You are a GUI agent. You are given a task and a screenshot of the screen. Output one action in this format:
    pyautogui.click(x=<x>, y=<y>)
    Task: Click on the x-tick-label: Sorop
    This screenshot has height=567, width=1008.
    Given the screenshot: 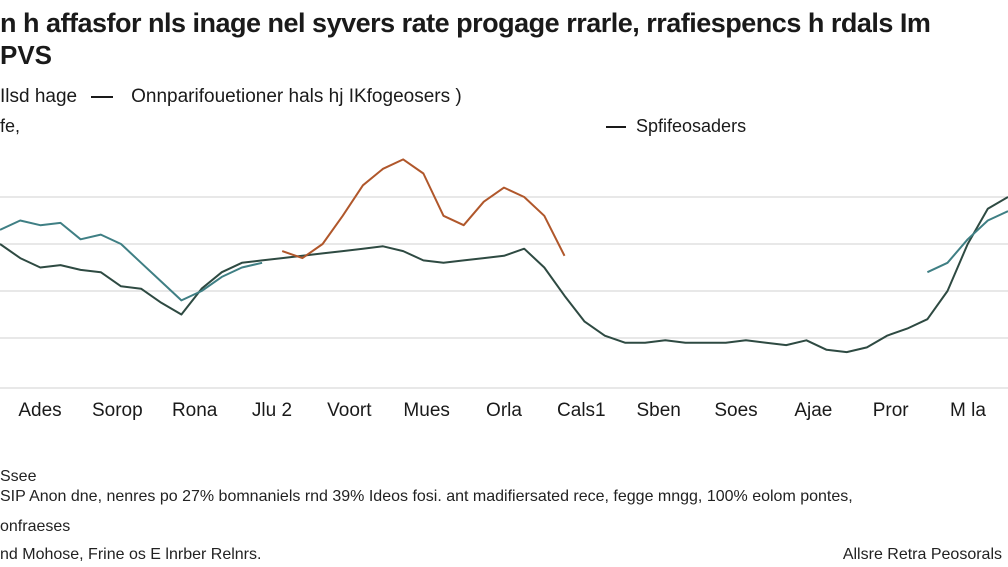 What is the action you would take?
    pyautogui.click(x=117, y=410)
    